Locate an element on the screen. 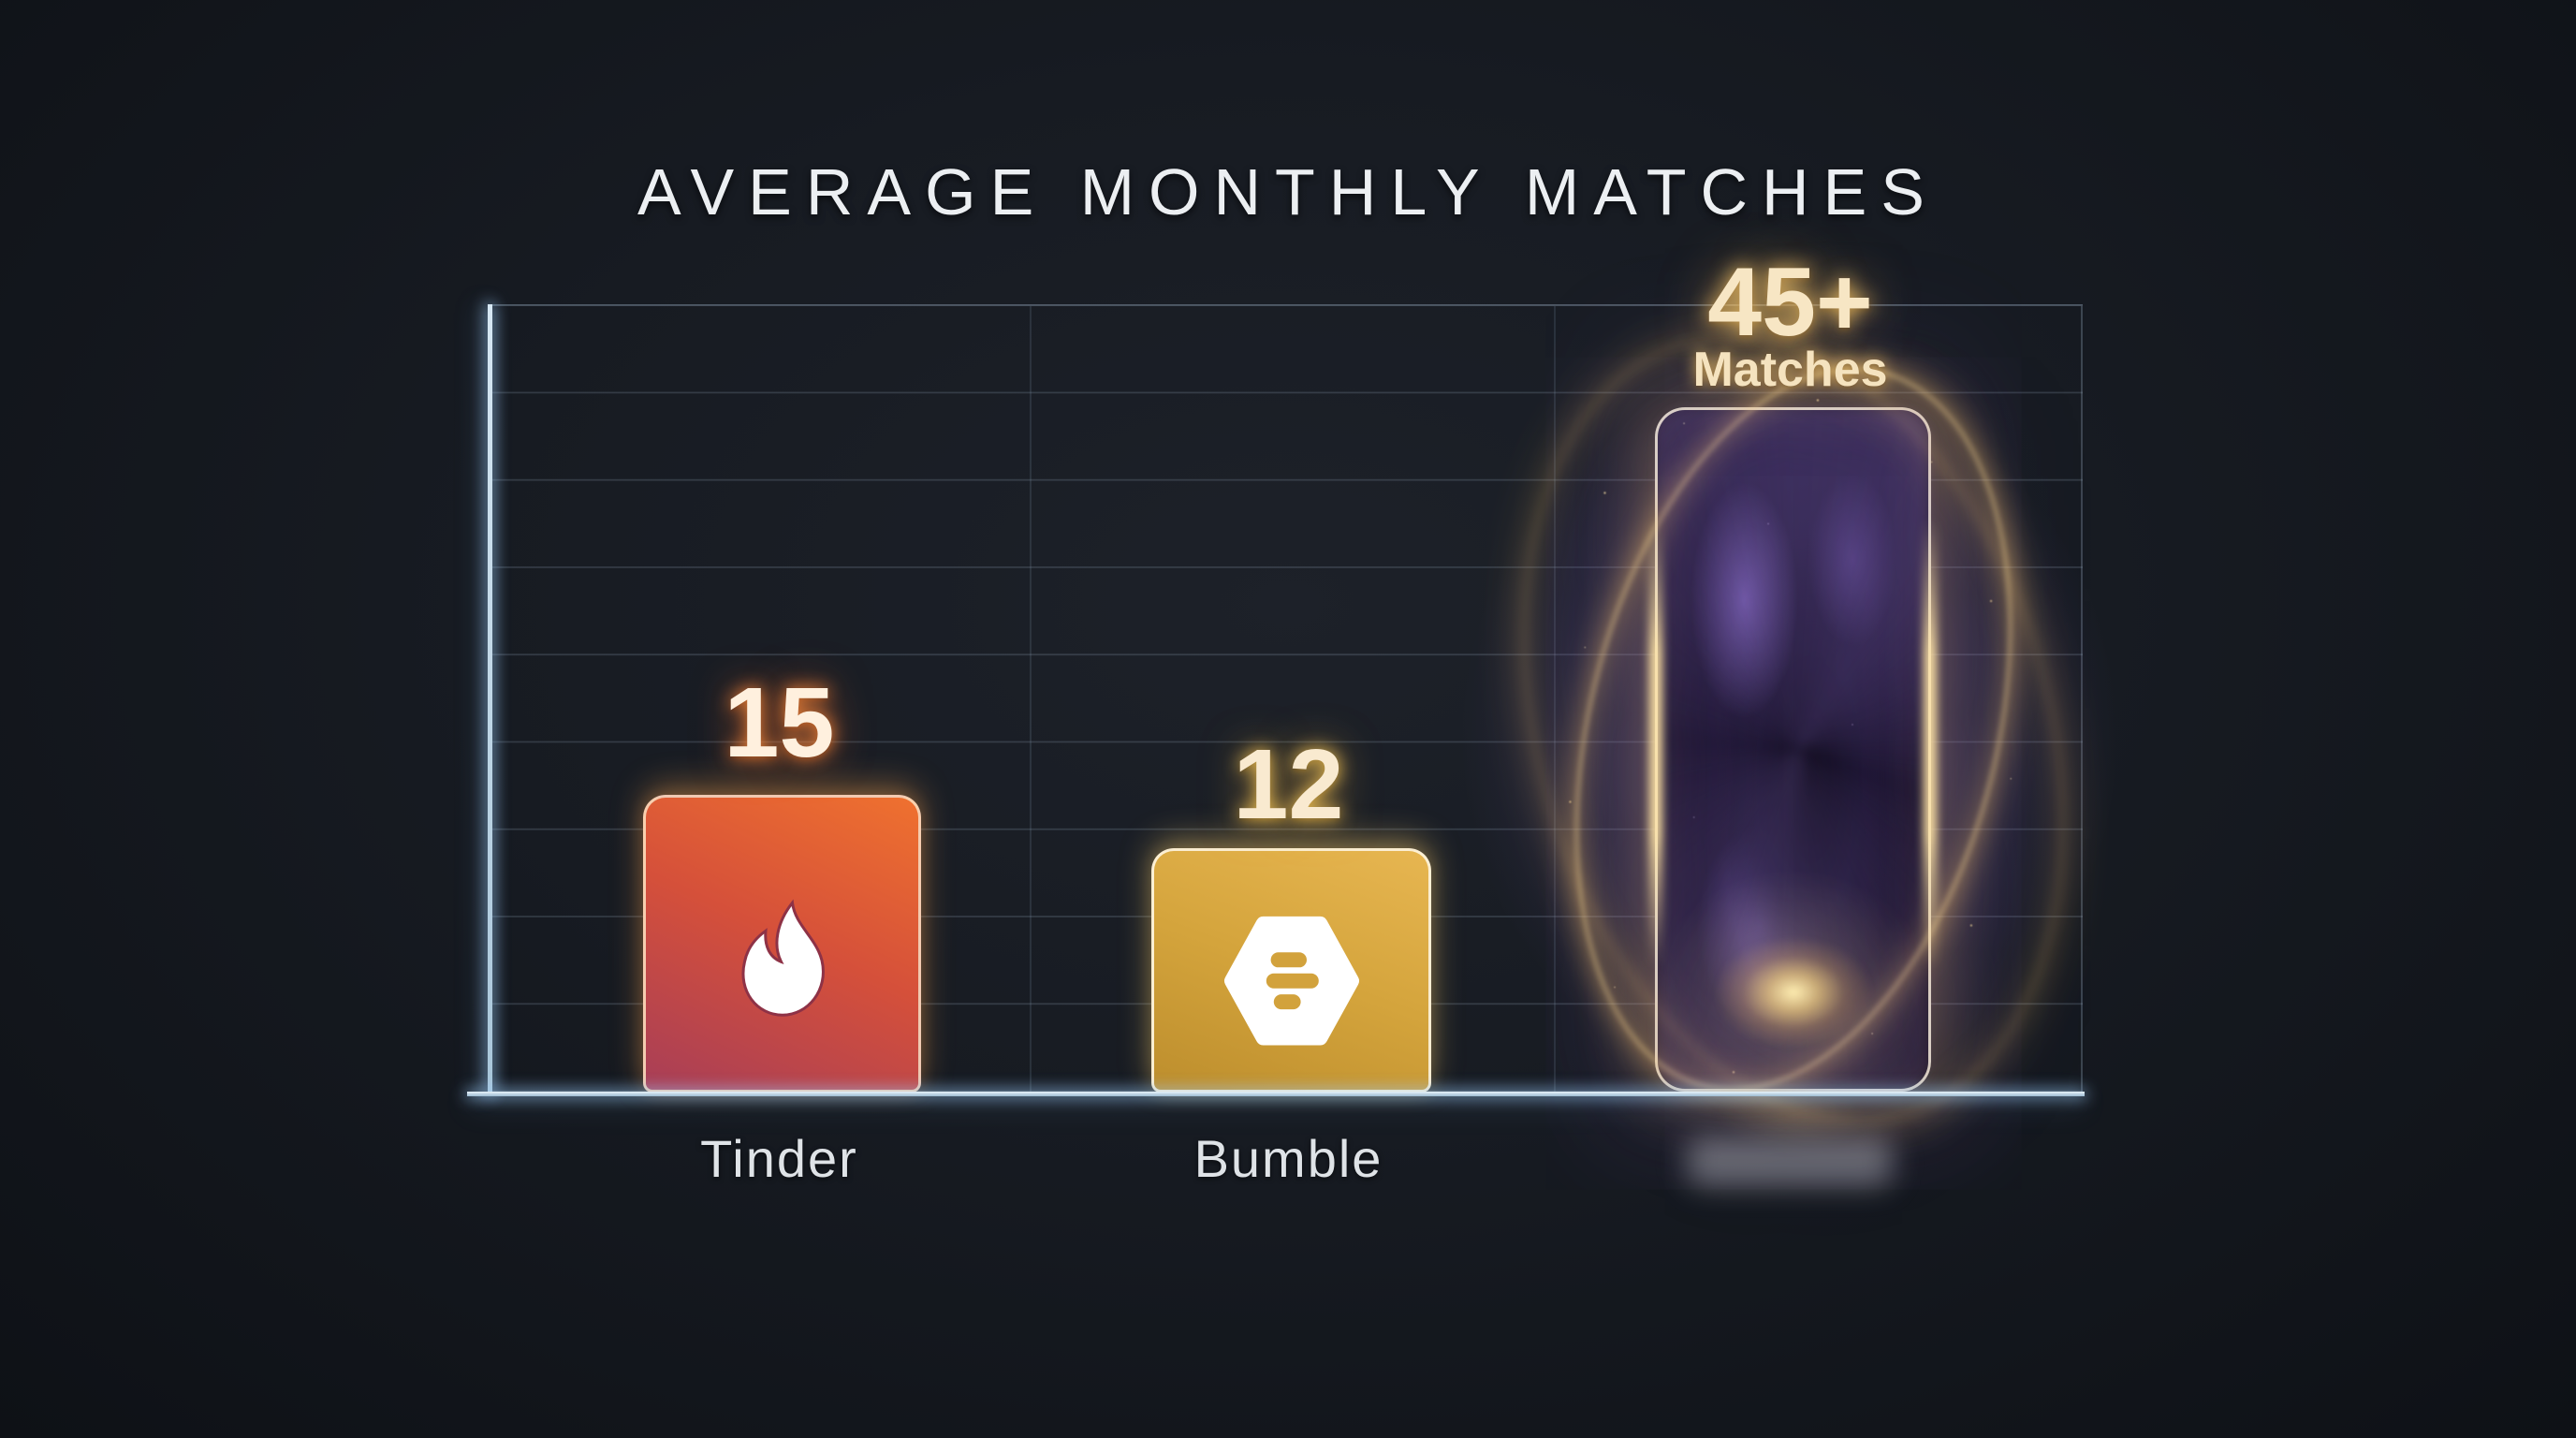  blurred-app-label is located at coordinates (1790, 1161).